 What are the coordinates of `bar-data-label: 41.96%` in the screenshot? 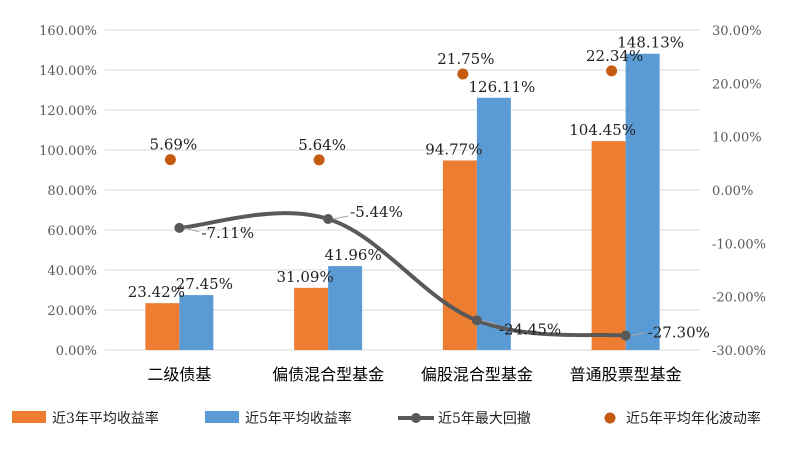 It's located at (353, 255).